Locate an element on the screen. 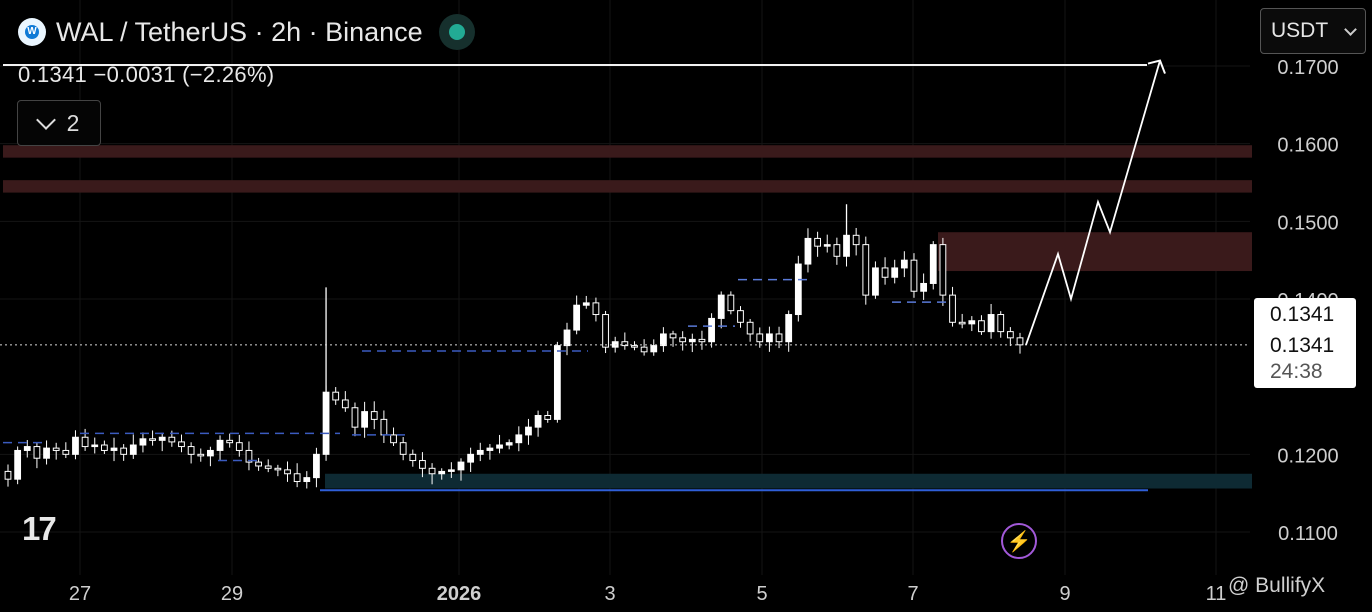 Image resolution: width=1372 pixels, height=612 pixels. last-price-label: 0.1341 0.1341 24:38 is located at coordinates (1305, 343).